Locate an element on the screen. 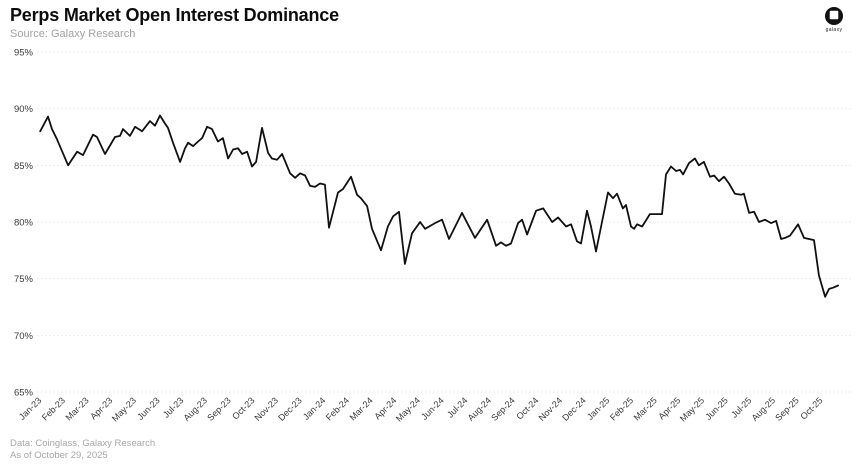 The width and height of the screenshot is (860, 468). y-tick-label: 85% is located at coordinates (24, 166).